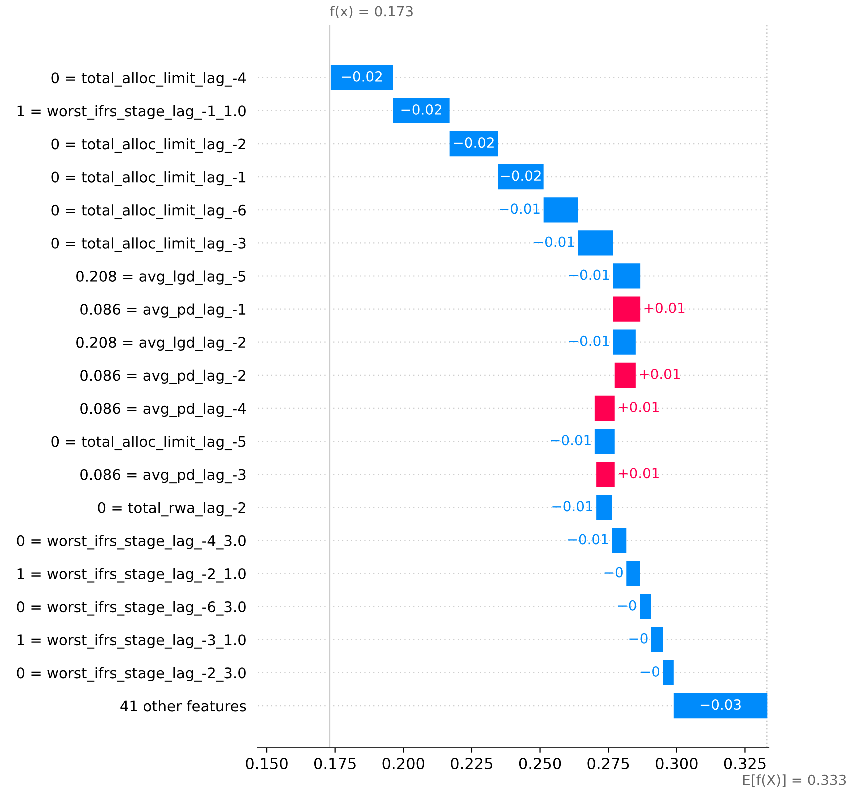 The height and width of the screenshot is (797, 851). I want to click on y-tick-label: 41 other features, so click(183, 706).